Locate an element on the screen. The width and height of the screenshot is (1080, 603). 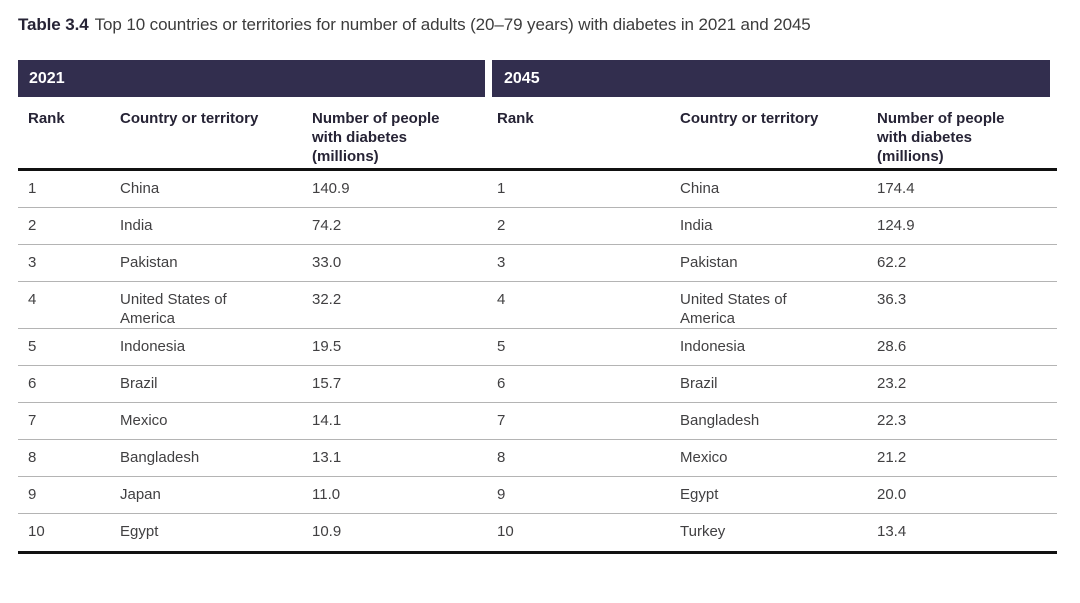
country-cell-2045: Turkey is located at coordinates (703, 531).